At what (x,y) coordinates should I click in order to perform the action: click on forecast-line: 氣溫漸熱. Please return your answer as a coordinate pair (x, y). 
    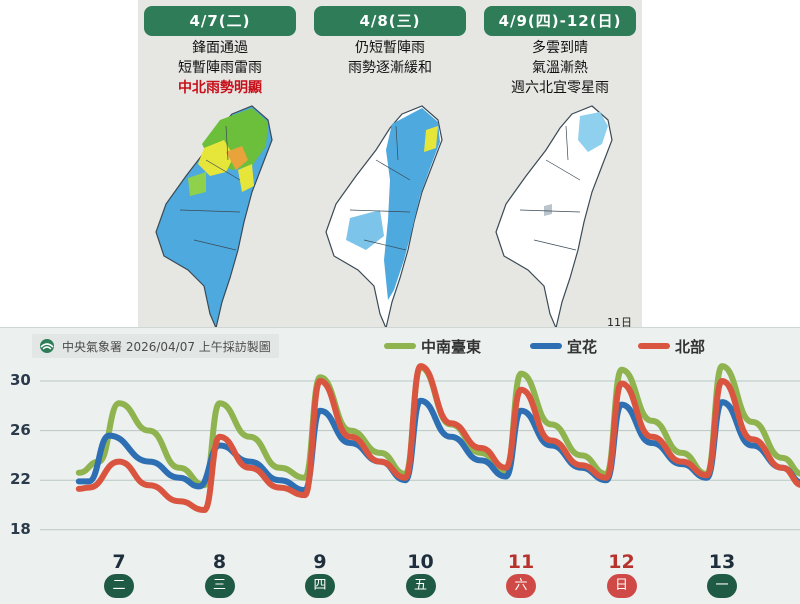
    Looking at the image, I should click on (560, 68).